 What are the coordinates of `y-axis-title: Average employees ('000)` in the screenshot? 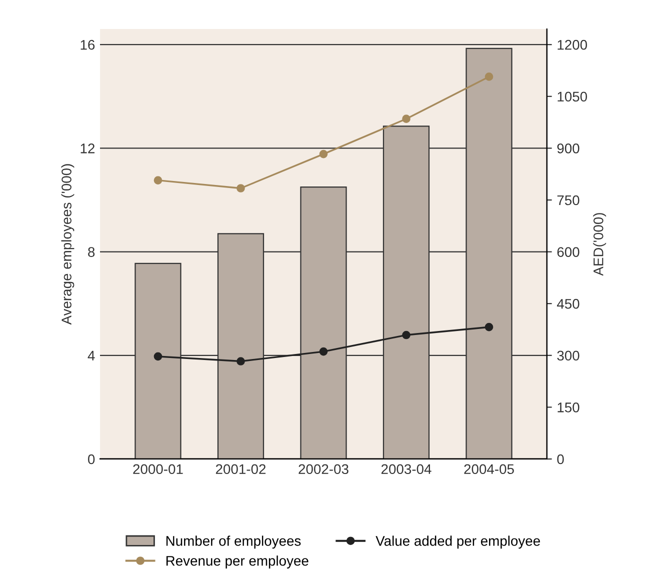 It's located at (67, 244).